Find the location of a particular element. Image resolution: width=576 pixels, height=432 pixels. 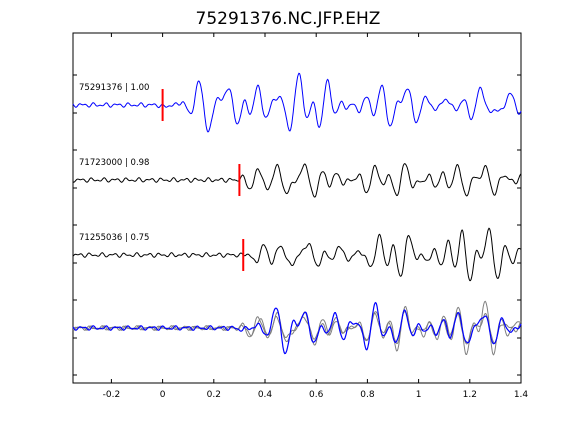

x-tick-label-8: 1.4 is located at coordinates (521, 395).